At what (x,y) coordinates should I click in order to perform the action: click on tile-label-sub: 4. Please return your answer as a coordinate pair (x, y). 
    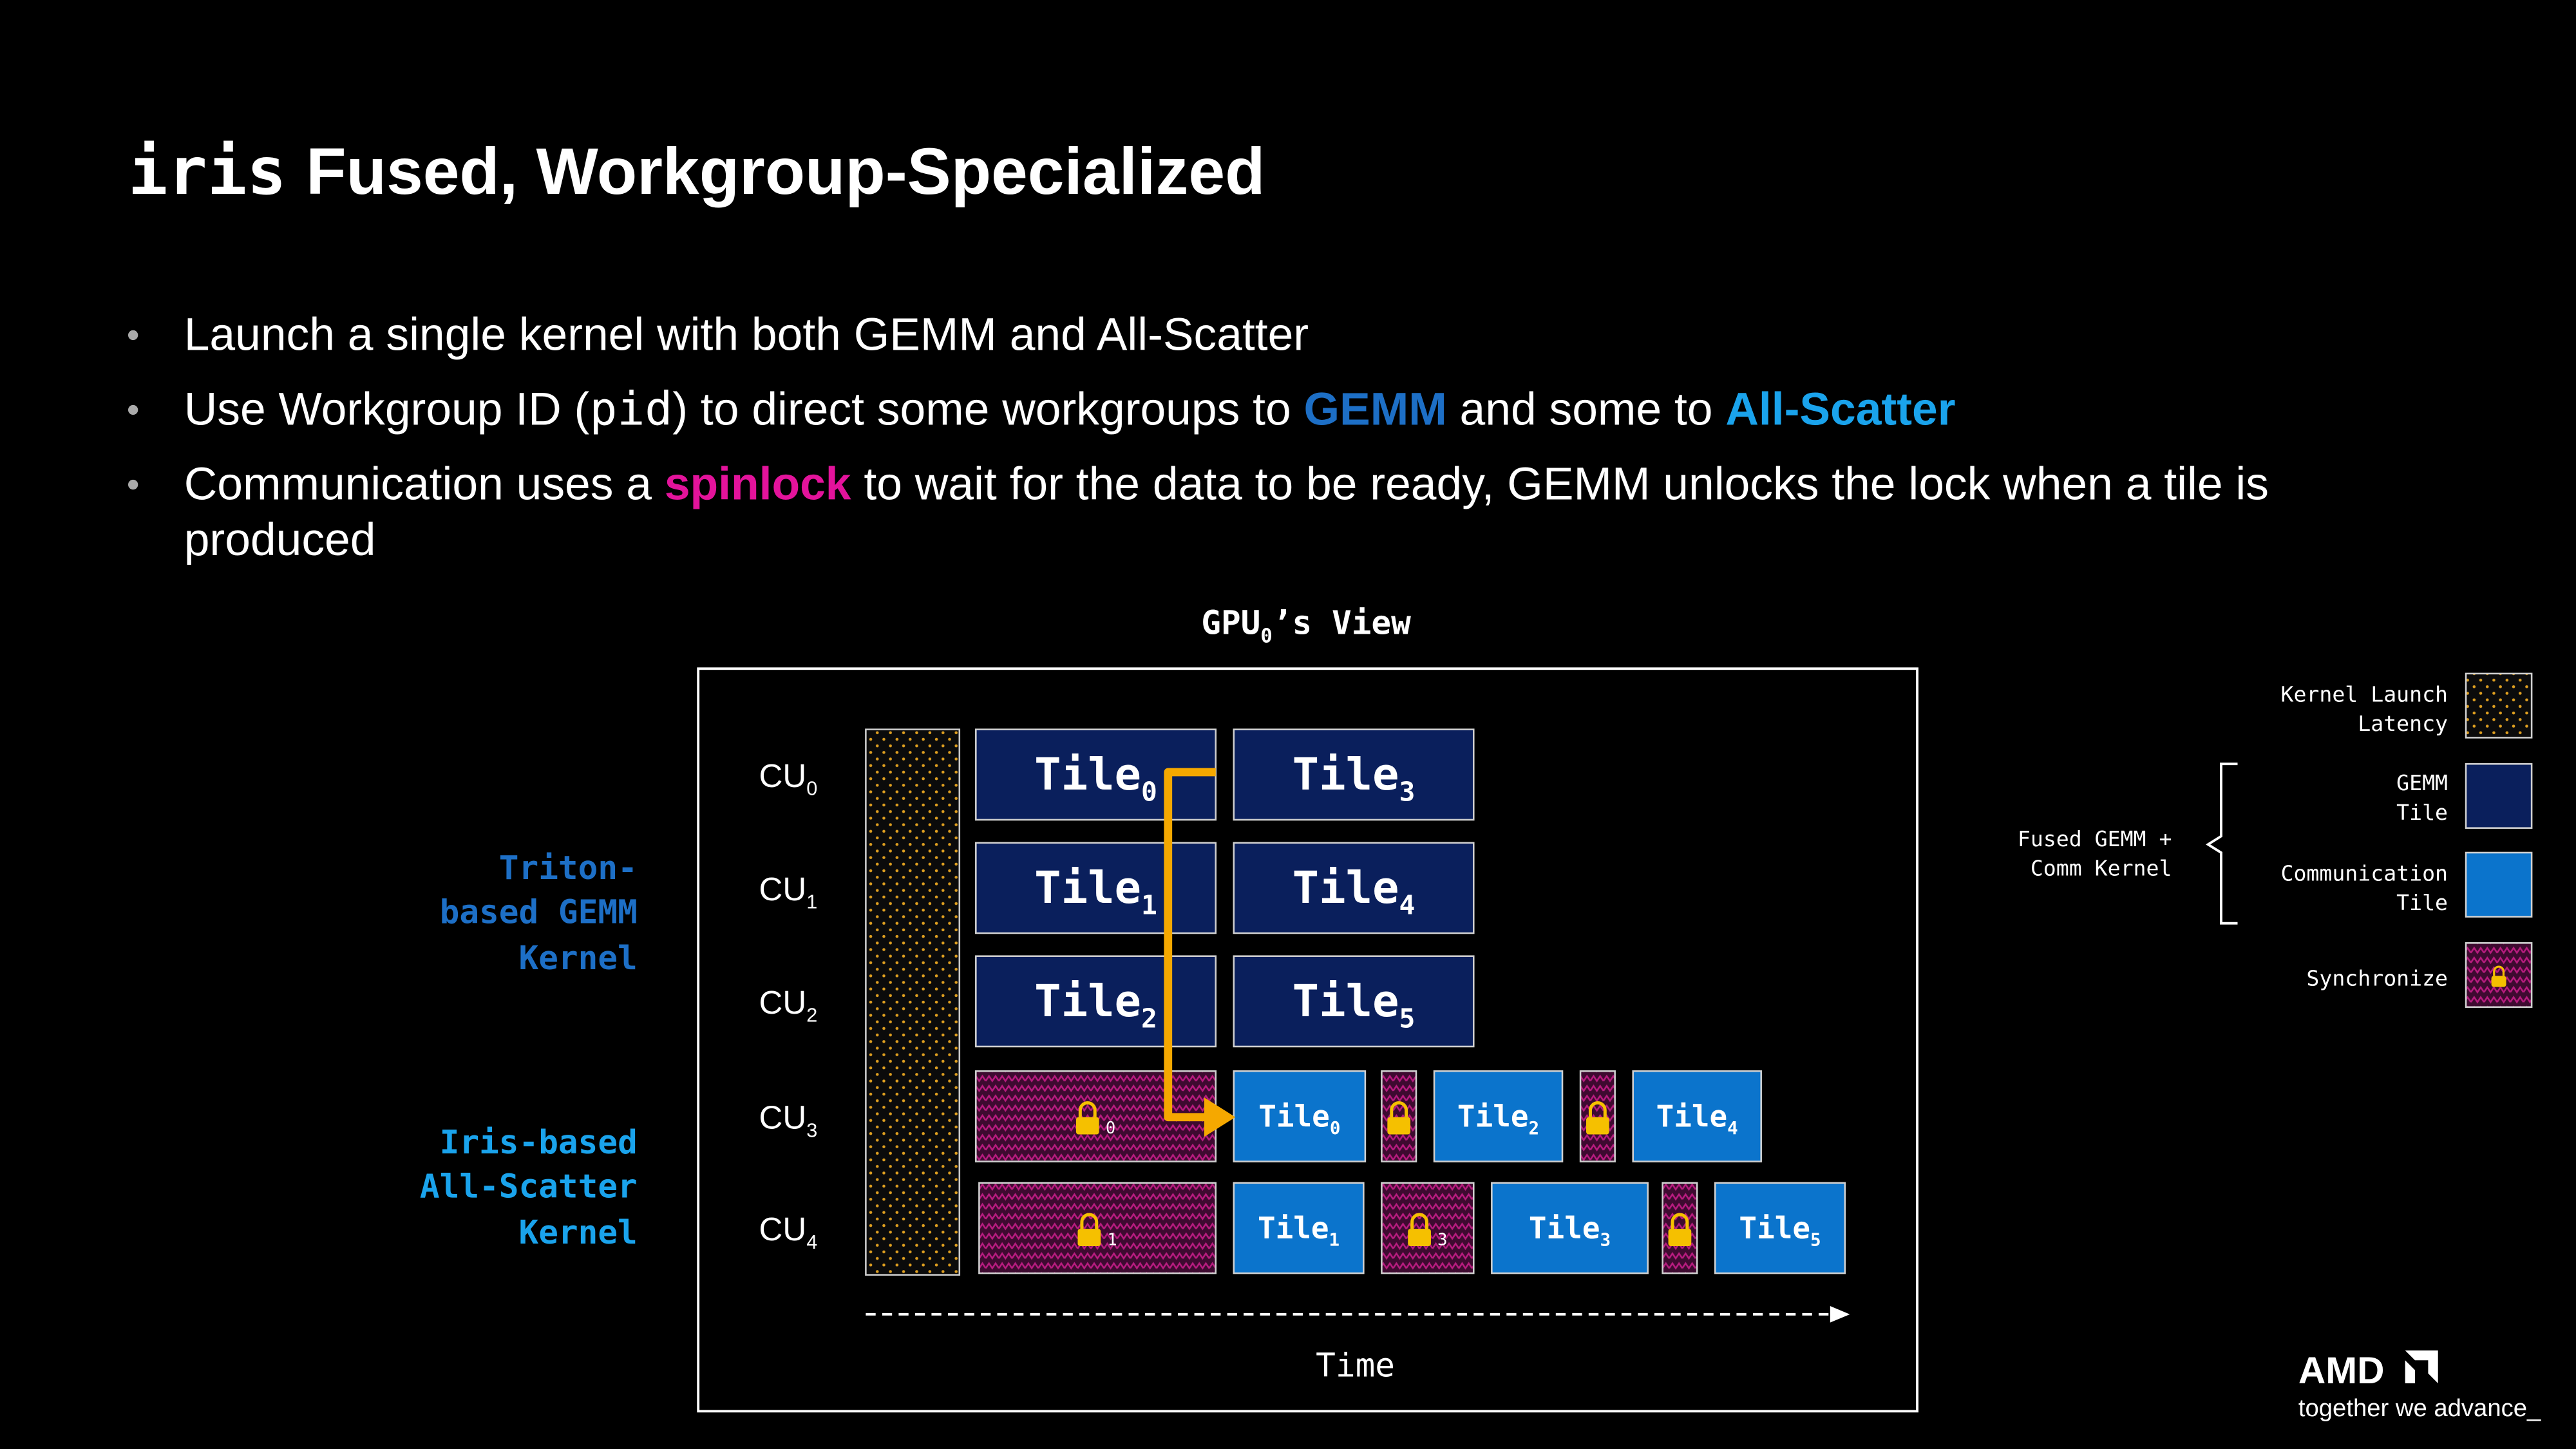
    Looking at the image, I should click on (1733, 1128).